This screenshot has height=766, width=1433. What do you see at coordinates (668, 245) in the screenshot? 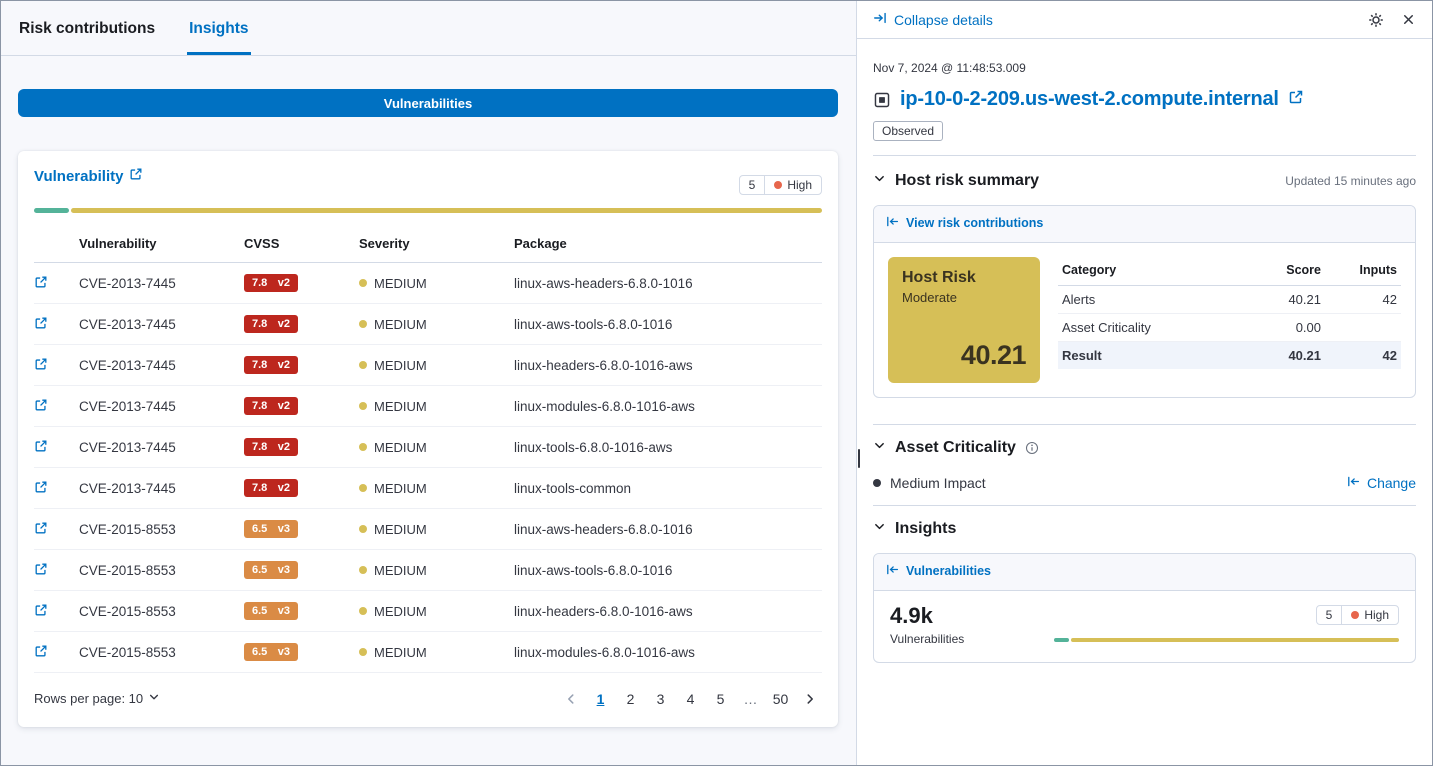
I see `header-package: Package` at bounding box center [668, 245].